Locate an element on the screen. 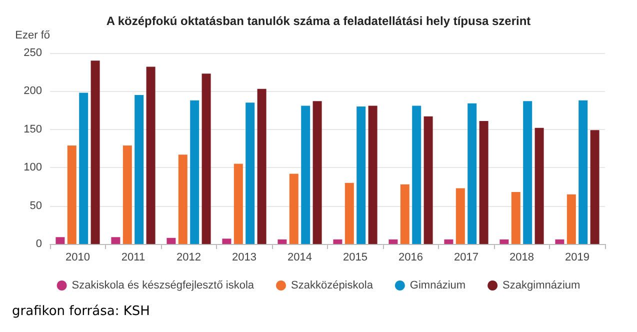 The image size is (637, 332). x-tick-label: 2014 is located at coordinates (300, 258).